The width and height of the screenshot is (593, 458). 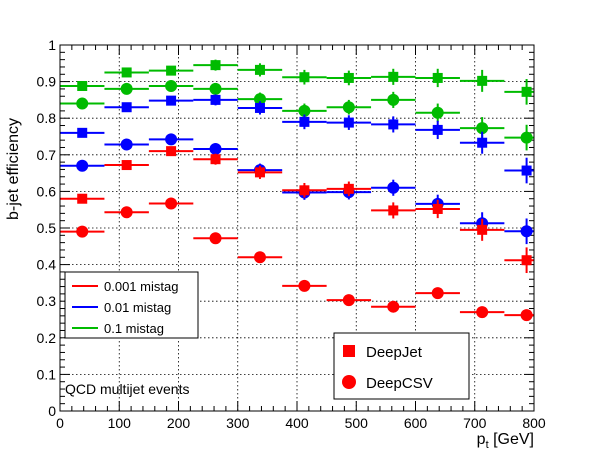 What do you see at coordinates (47, 191) in the screenshot?
I see `y-tick-label: 0.6` at bounding box center [47, 191].